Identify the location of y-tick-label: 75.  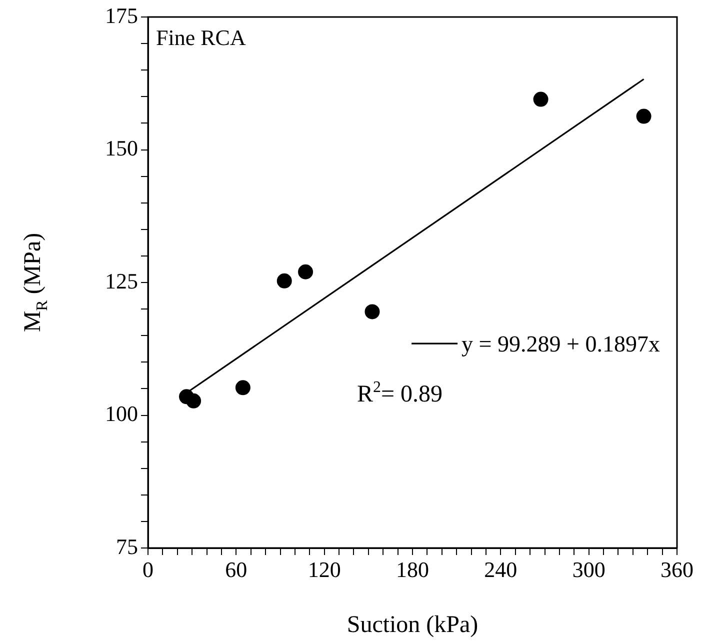
(127, 546).